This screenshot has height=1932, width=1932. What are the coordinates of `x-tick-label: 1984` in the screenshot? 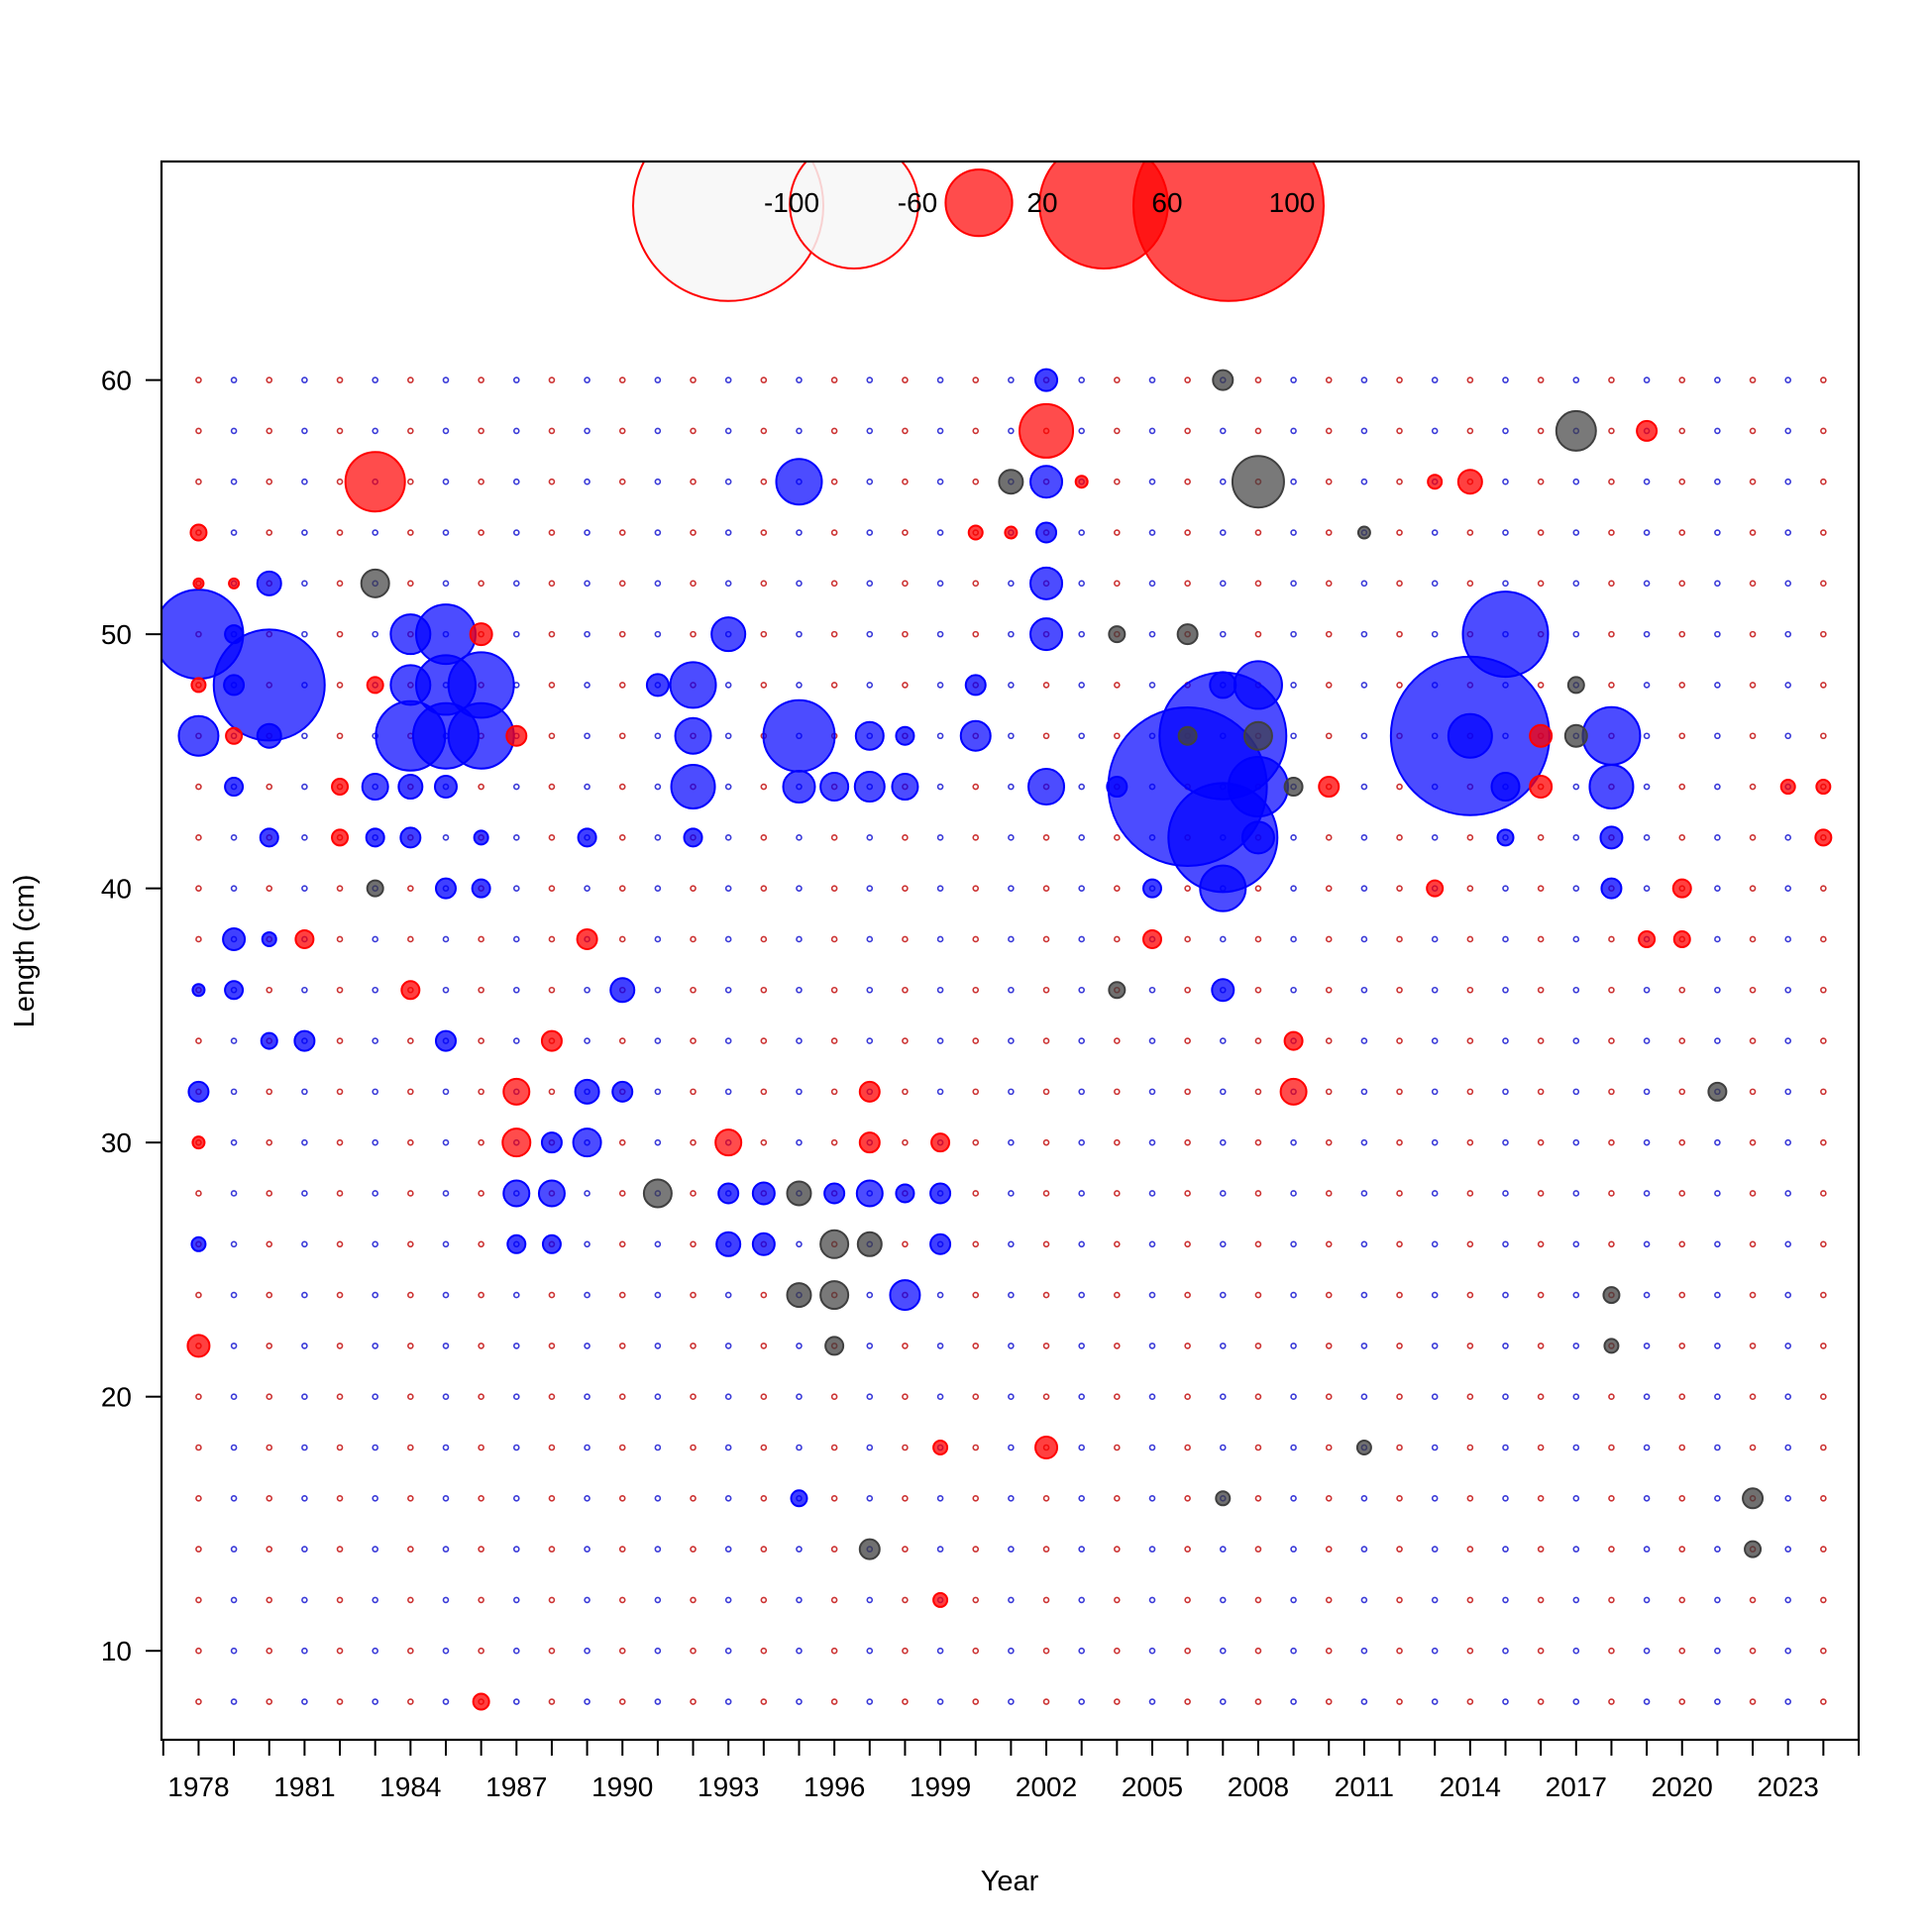 It's located at (410, 1787).